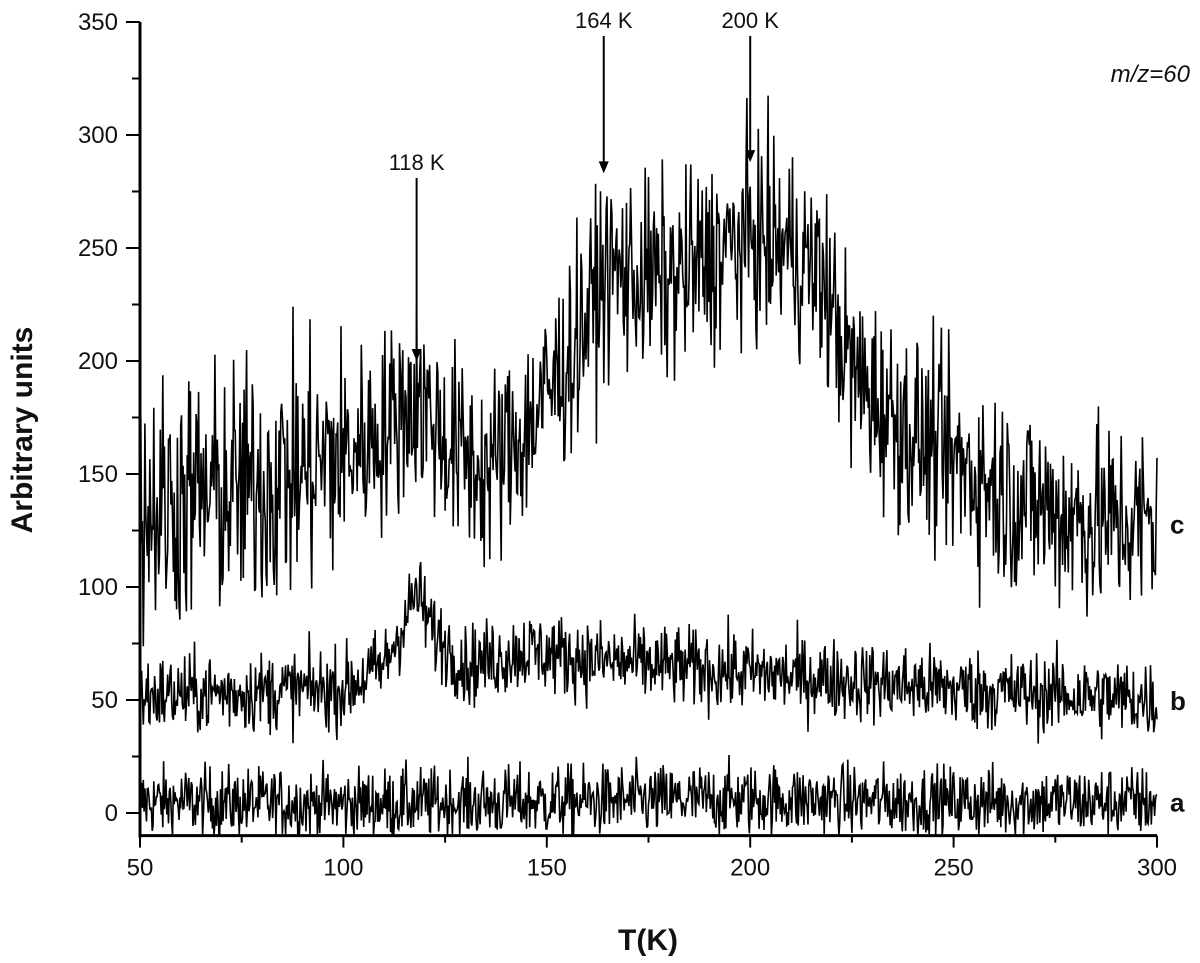 The image size is (1200, 963). Describe the element at coordinates (140, 868) in the screenshot. I see `x-tick-label: 50` at that location.